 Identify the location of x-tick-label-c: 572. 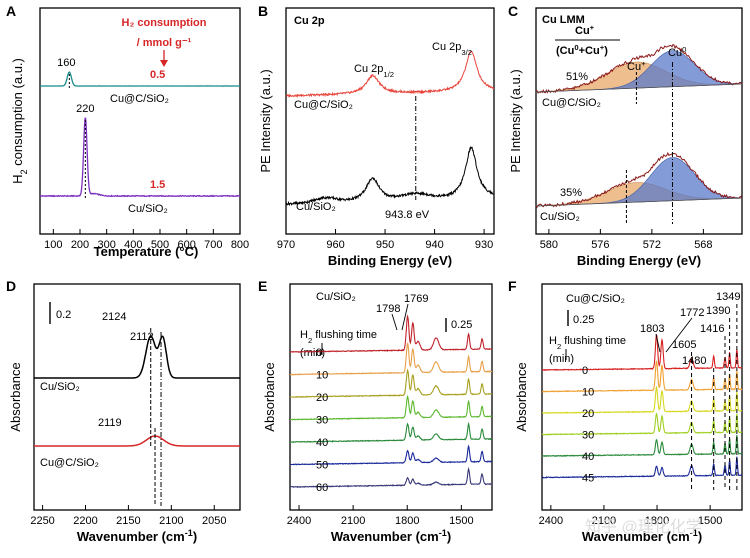
(652, 245).